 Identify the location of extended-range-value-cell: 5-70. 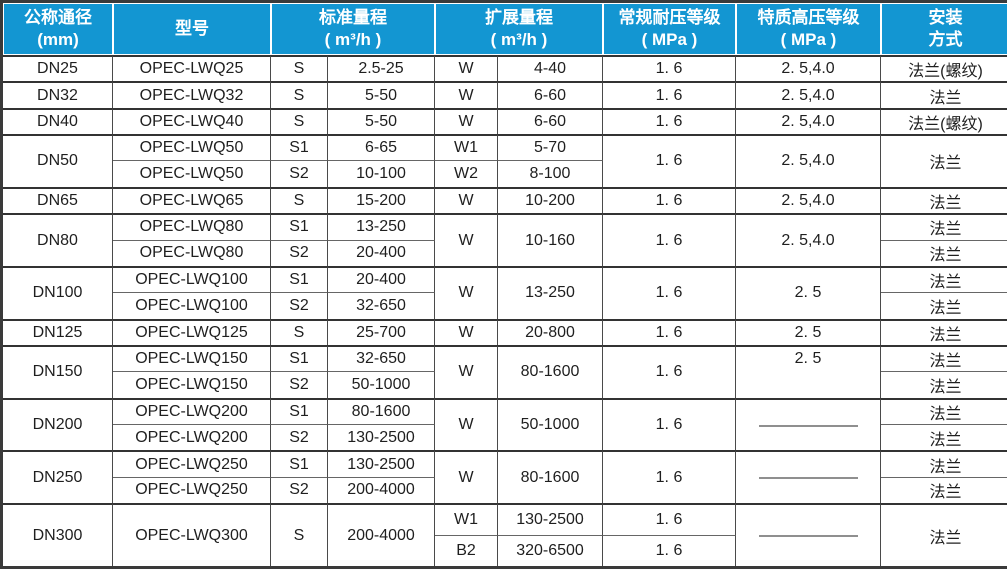
(550, 147).